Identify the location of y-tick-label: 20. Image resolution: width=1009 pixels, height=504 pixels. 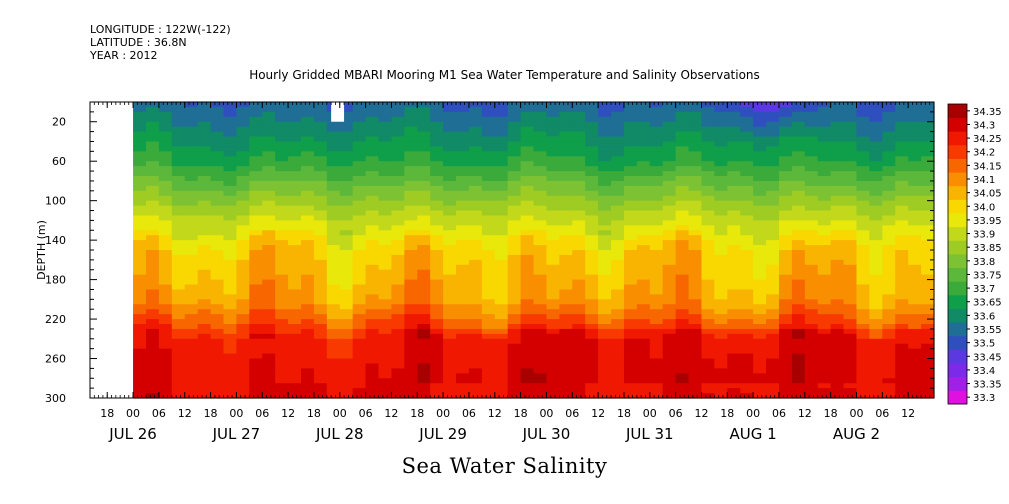
(59, 122).